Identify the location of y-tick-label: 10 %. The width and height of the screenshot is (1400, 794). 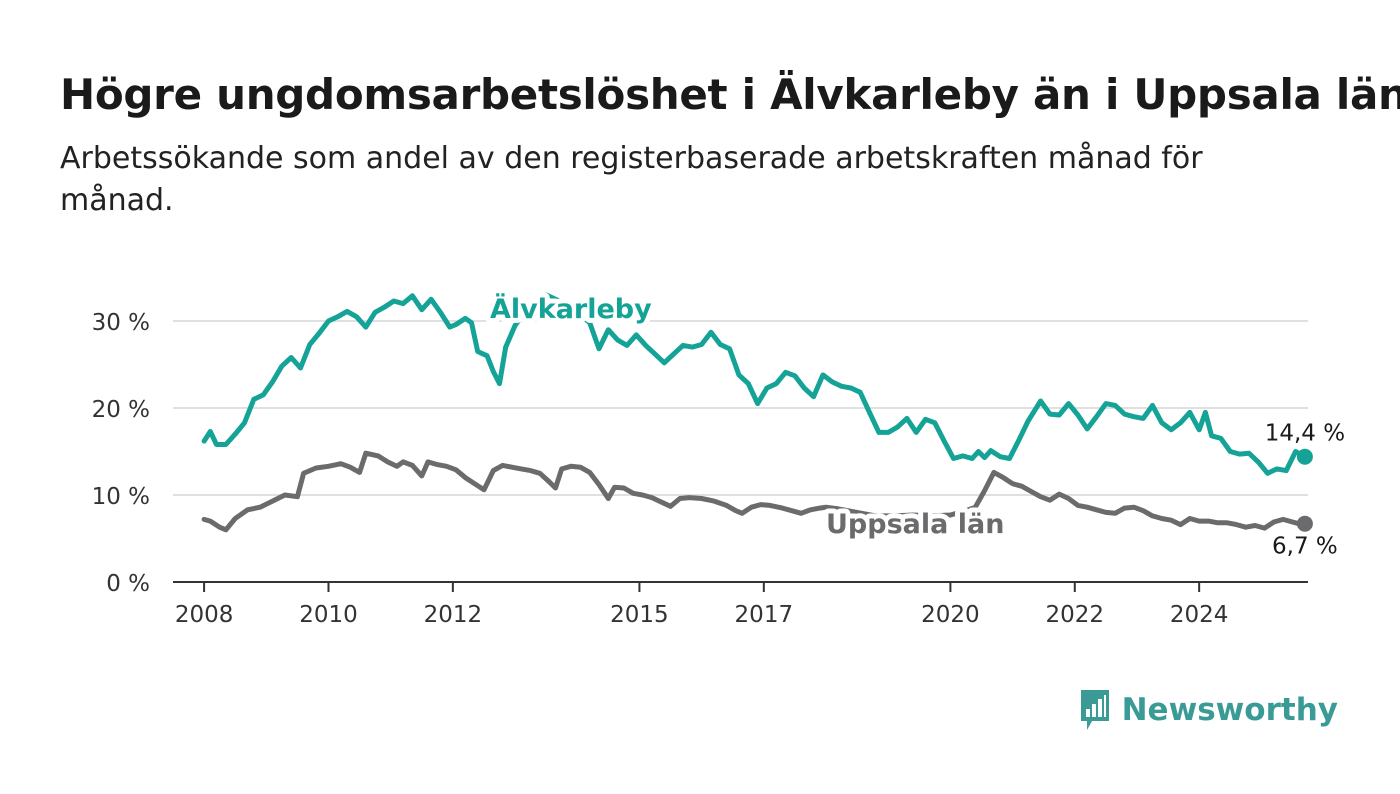
(121, 497).